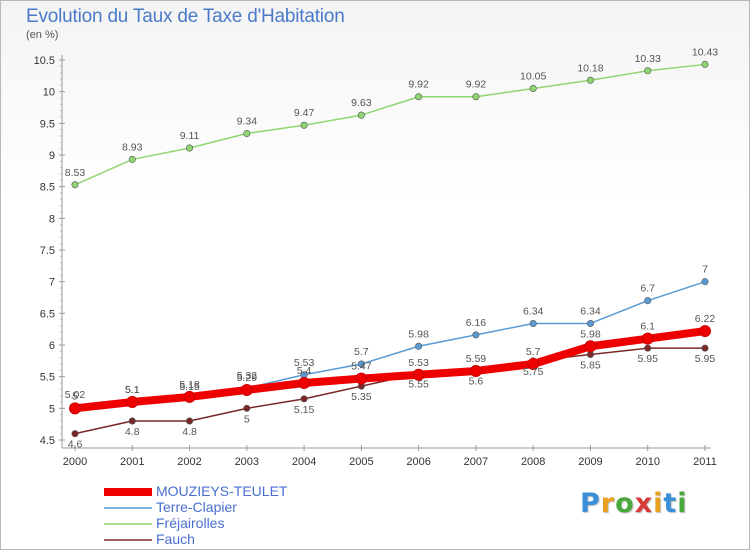 Image resolution: width=750 pixels, height=550 pixels. I want to click on y-tick-label: 6, so click(52, 346).